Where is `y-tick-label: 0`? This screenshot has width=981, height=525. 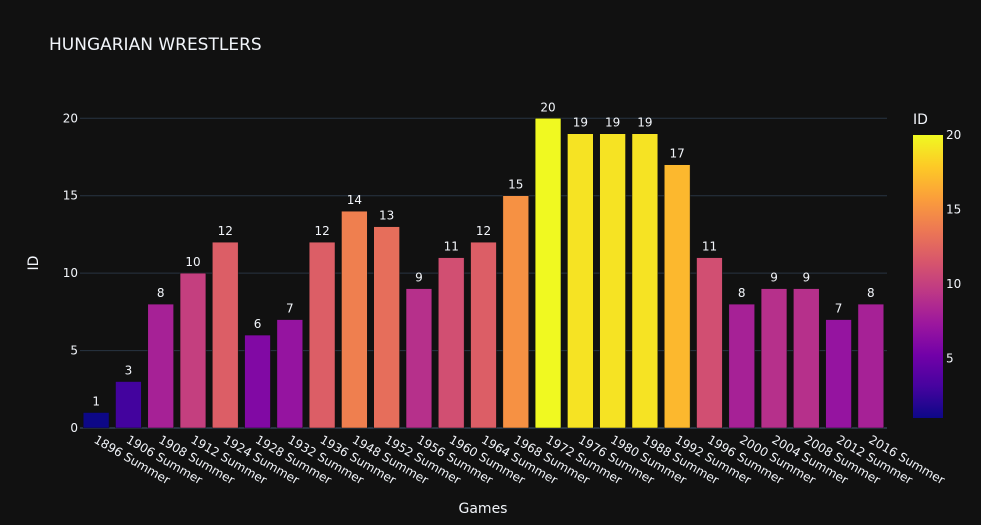 y-tick-label: 0 is located at coordinates (74, 428).